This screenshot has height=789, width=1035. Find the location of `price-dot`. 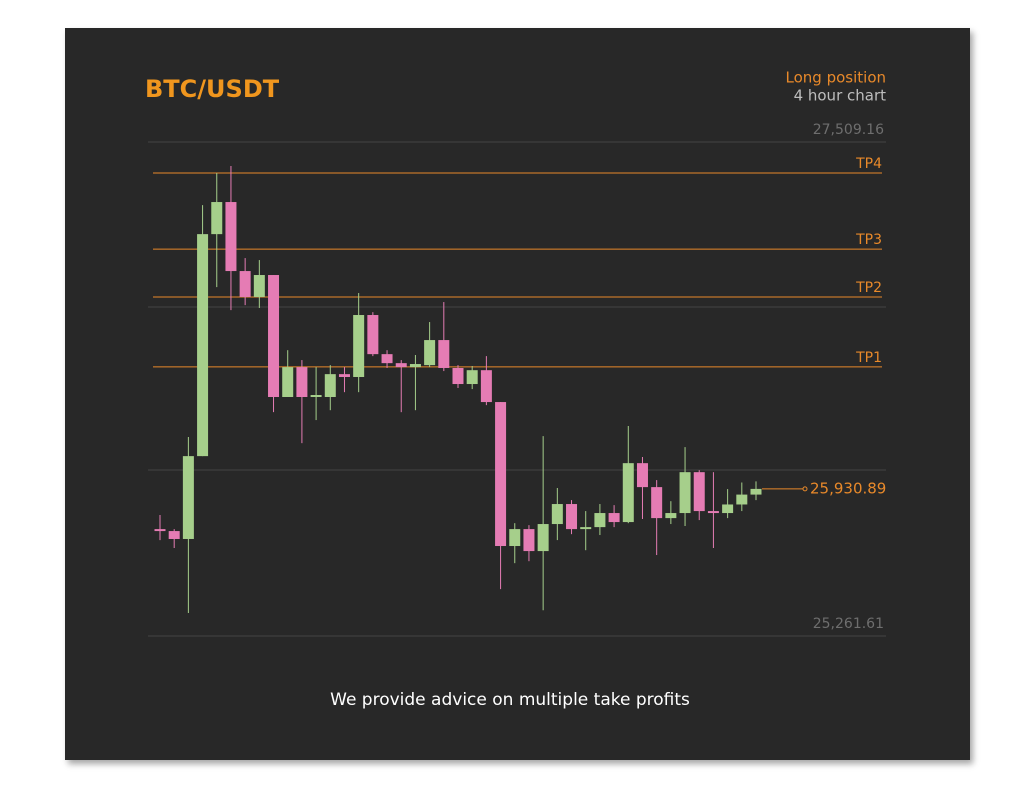

price-dot is located at coordinates (805, 489).